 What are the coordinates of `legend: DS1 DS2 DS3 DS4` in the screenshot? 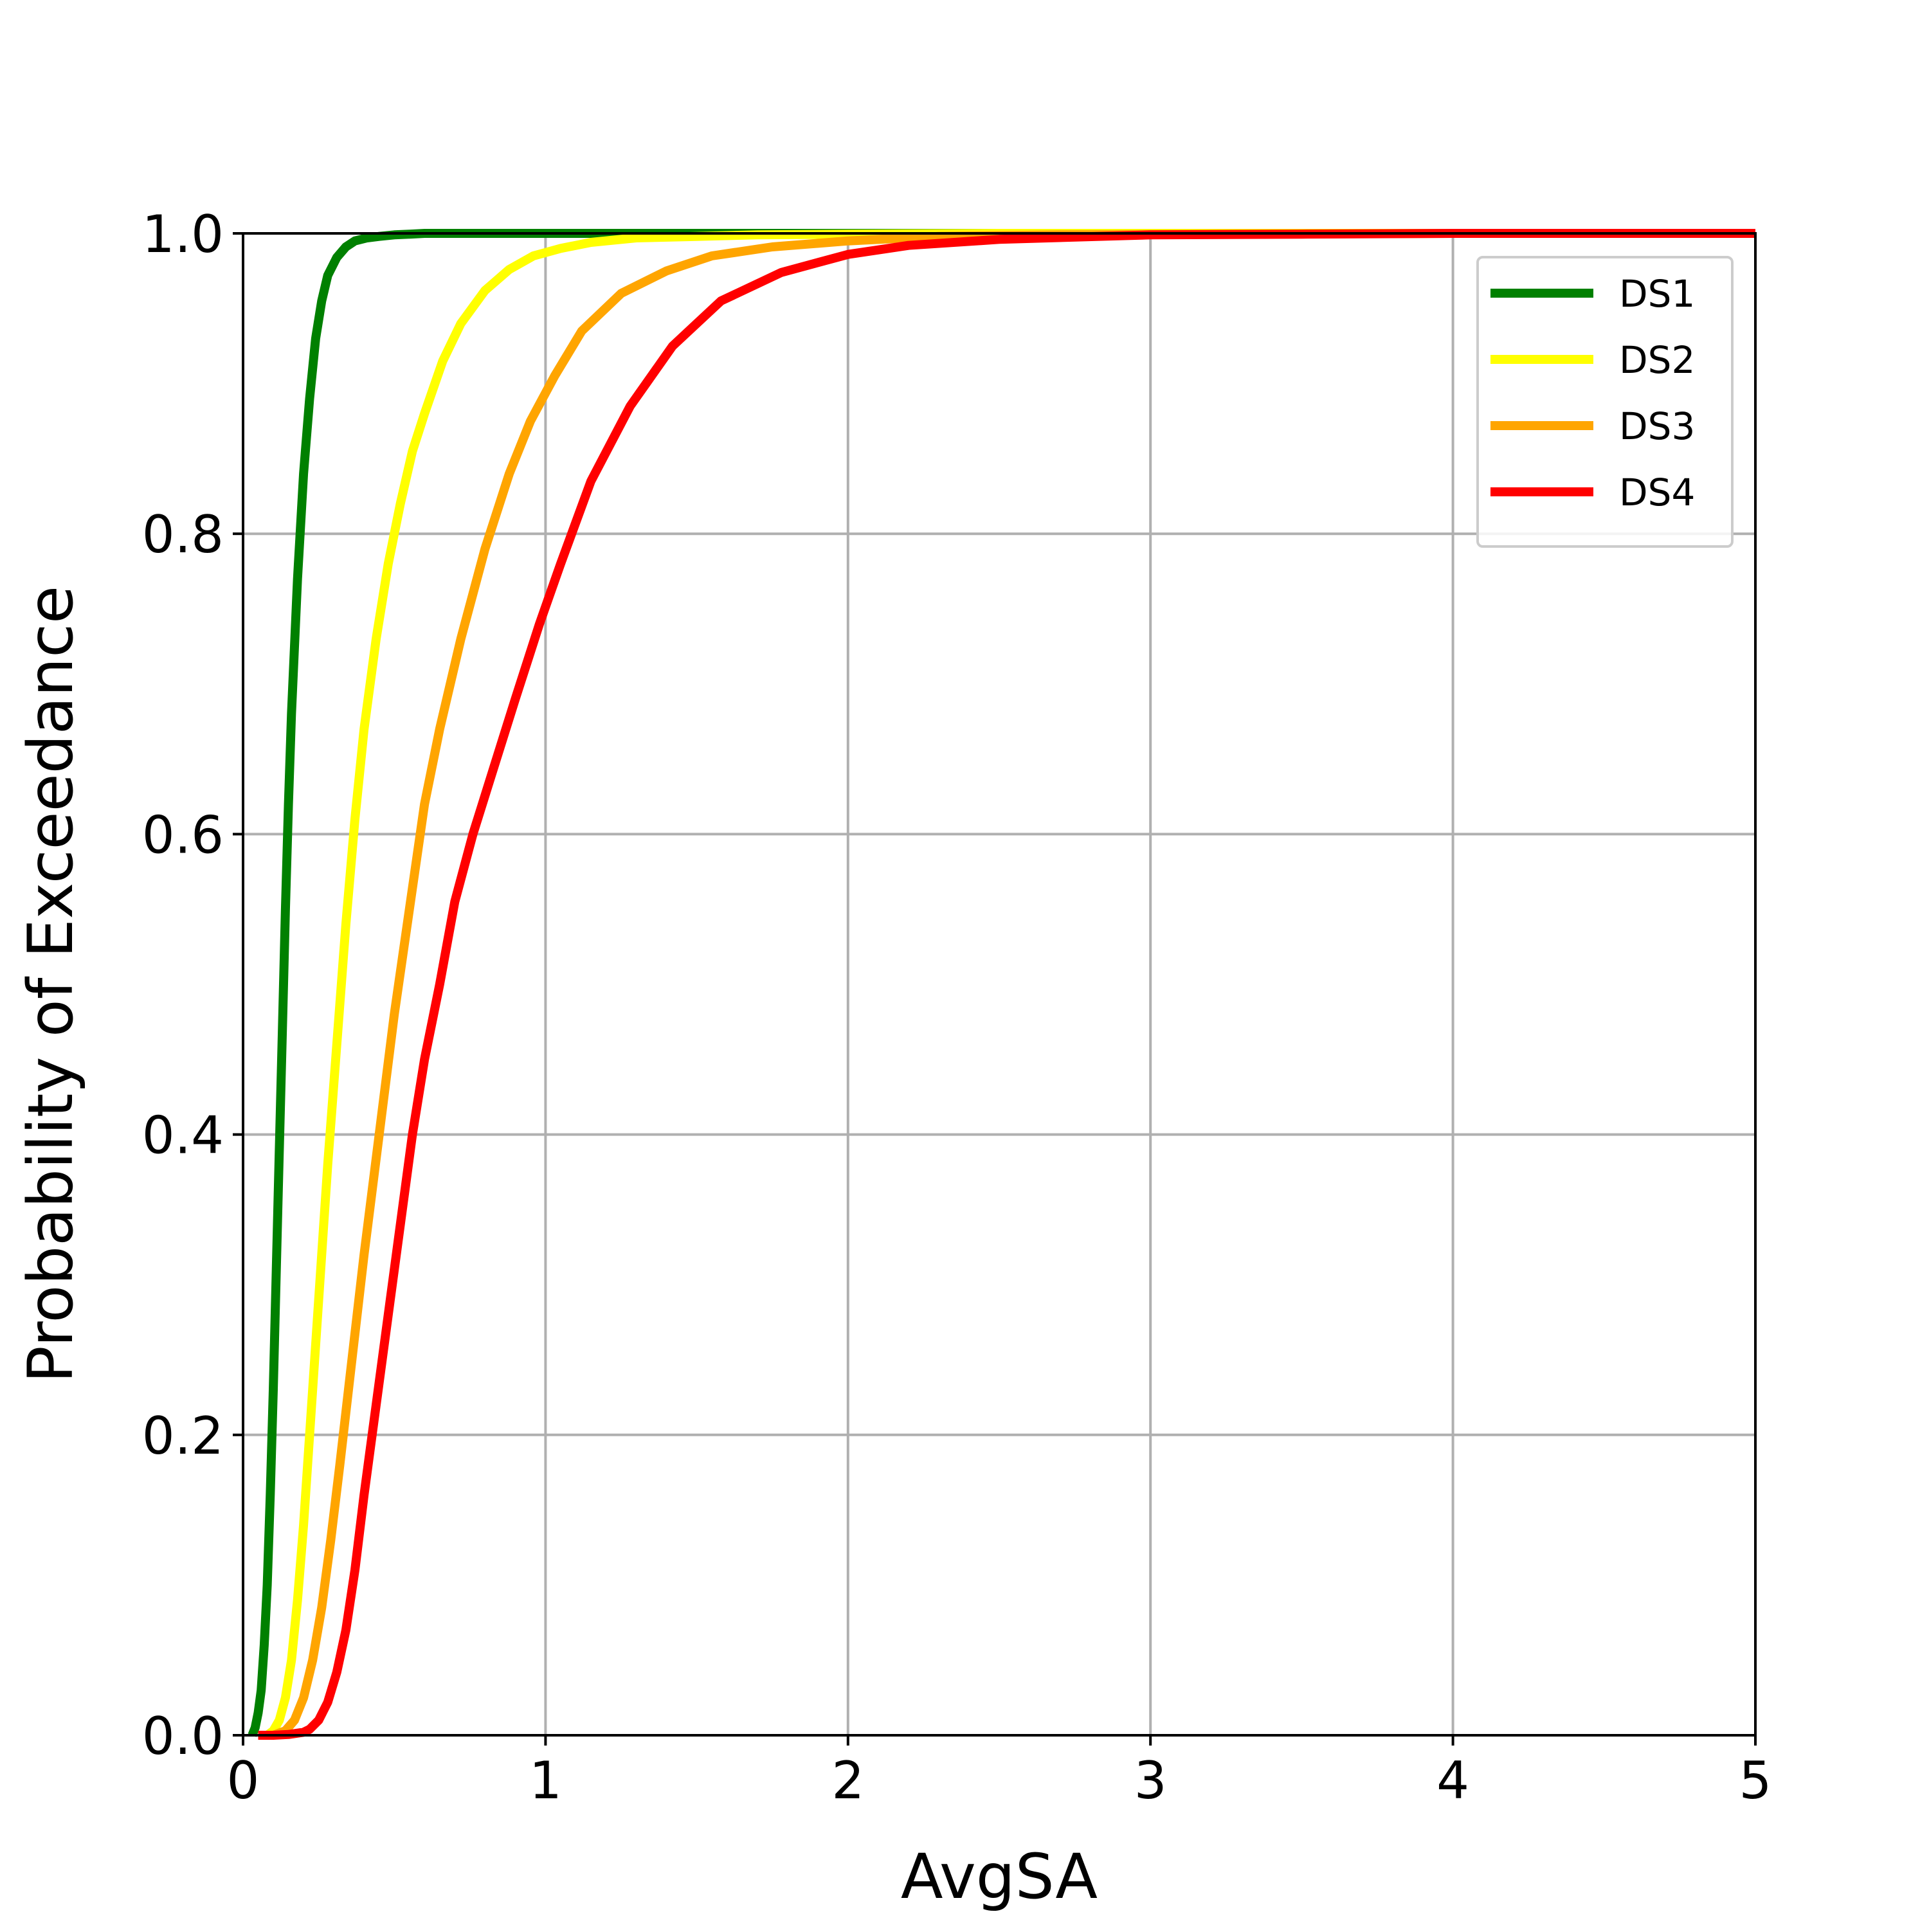 It's located at (1605, 402).